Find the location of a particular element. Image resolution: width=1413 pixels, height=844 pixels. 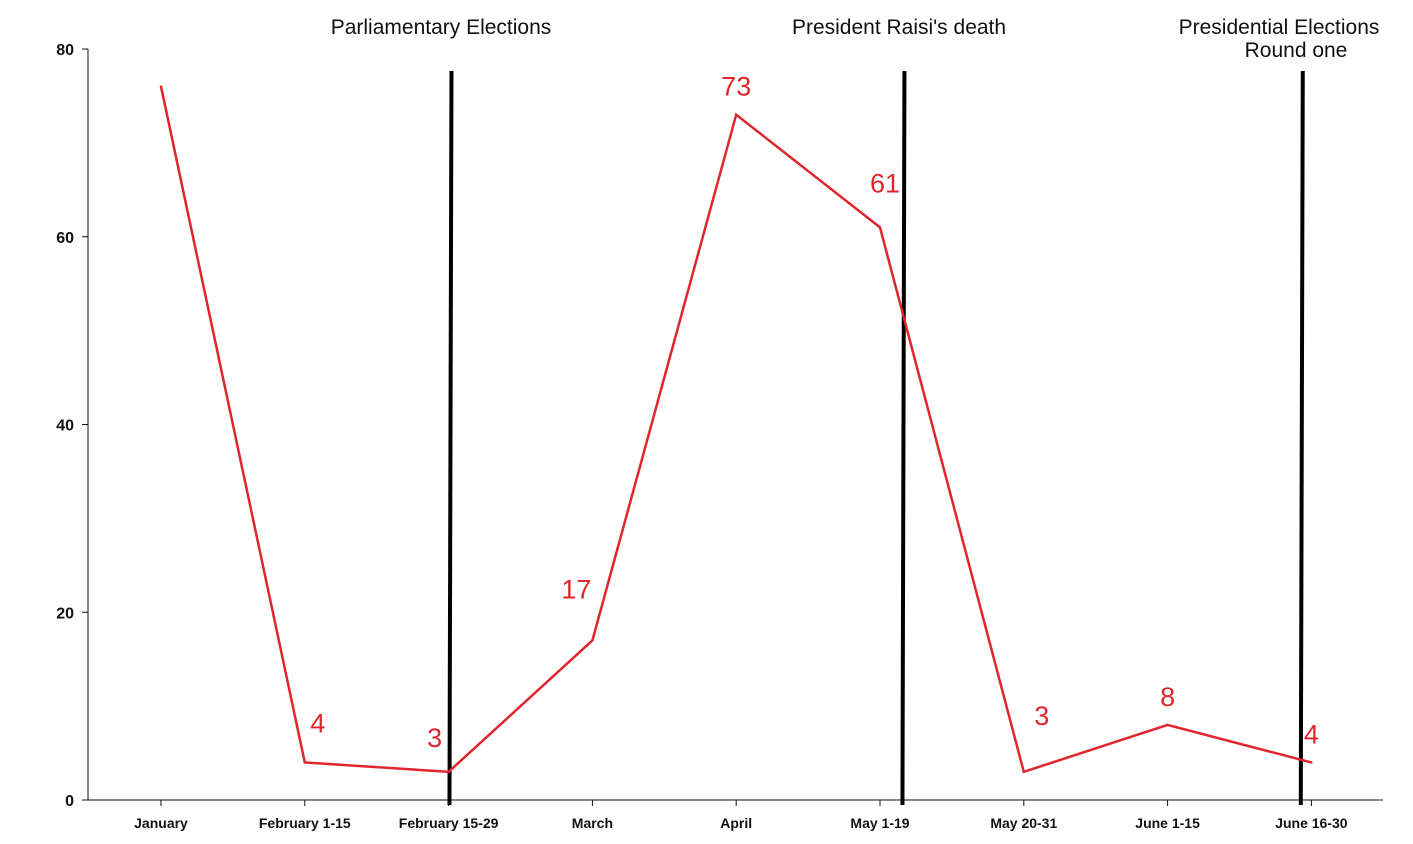

x-tick-label: February 1-15 is located at coordinates (305, 823).